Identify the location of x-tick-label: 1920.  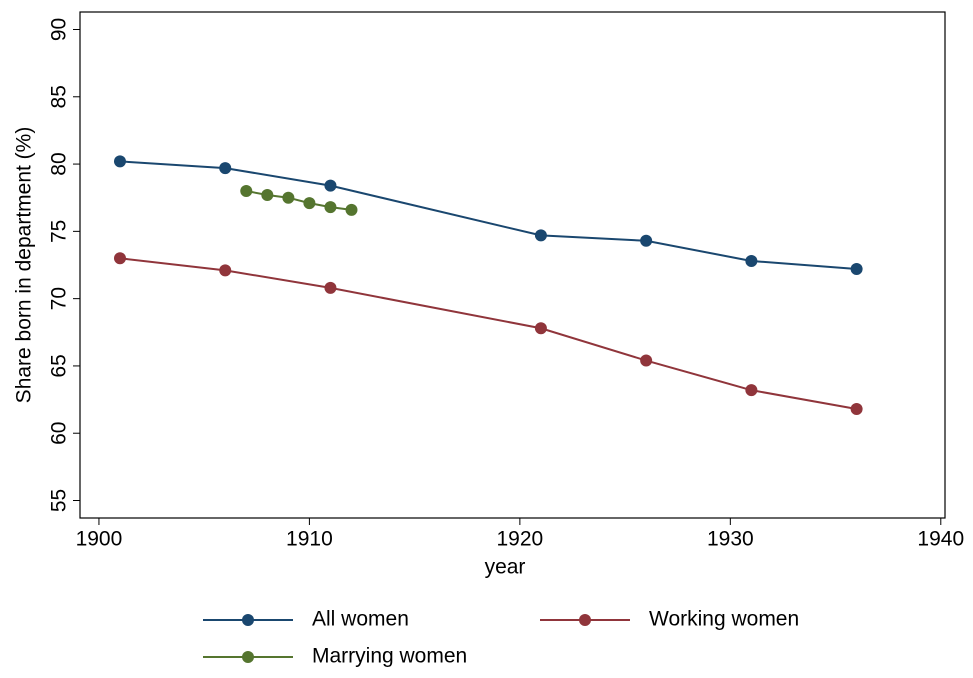
(520, 539).